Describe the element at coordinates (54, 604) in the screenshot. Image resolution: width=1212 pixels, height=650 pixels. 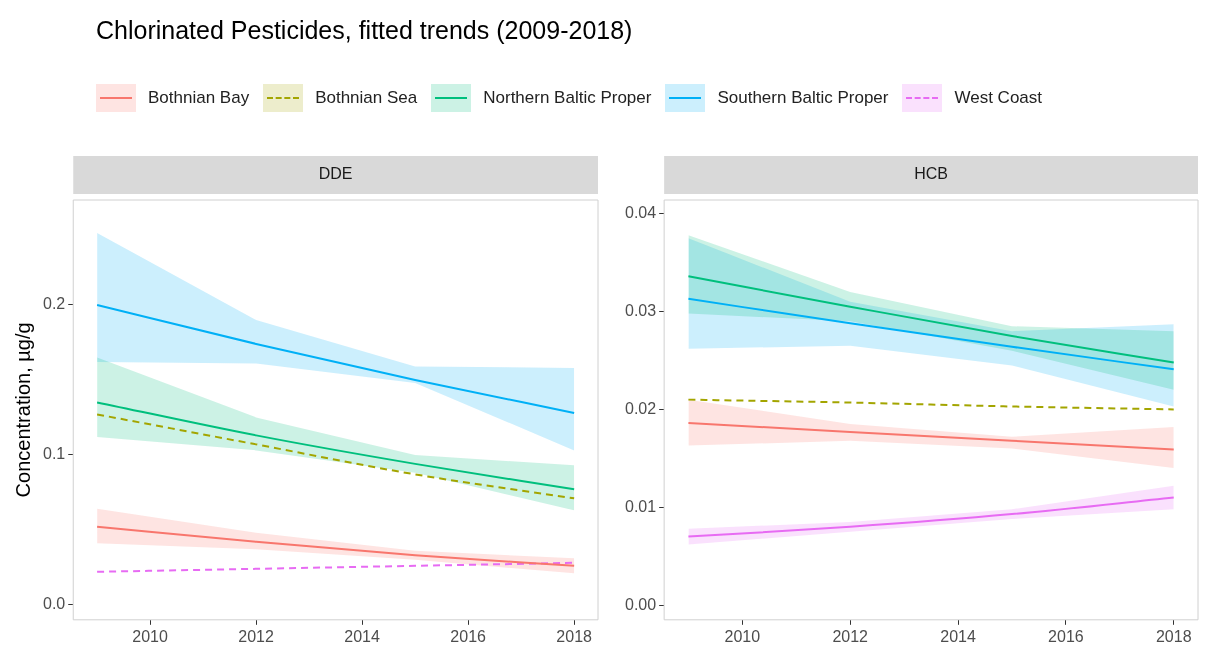
I see `y-tick-label: 0.0` at that location.